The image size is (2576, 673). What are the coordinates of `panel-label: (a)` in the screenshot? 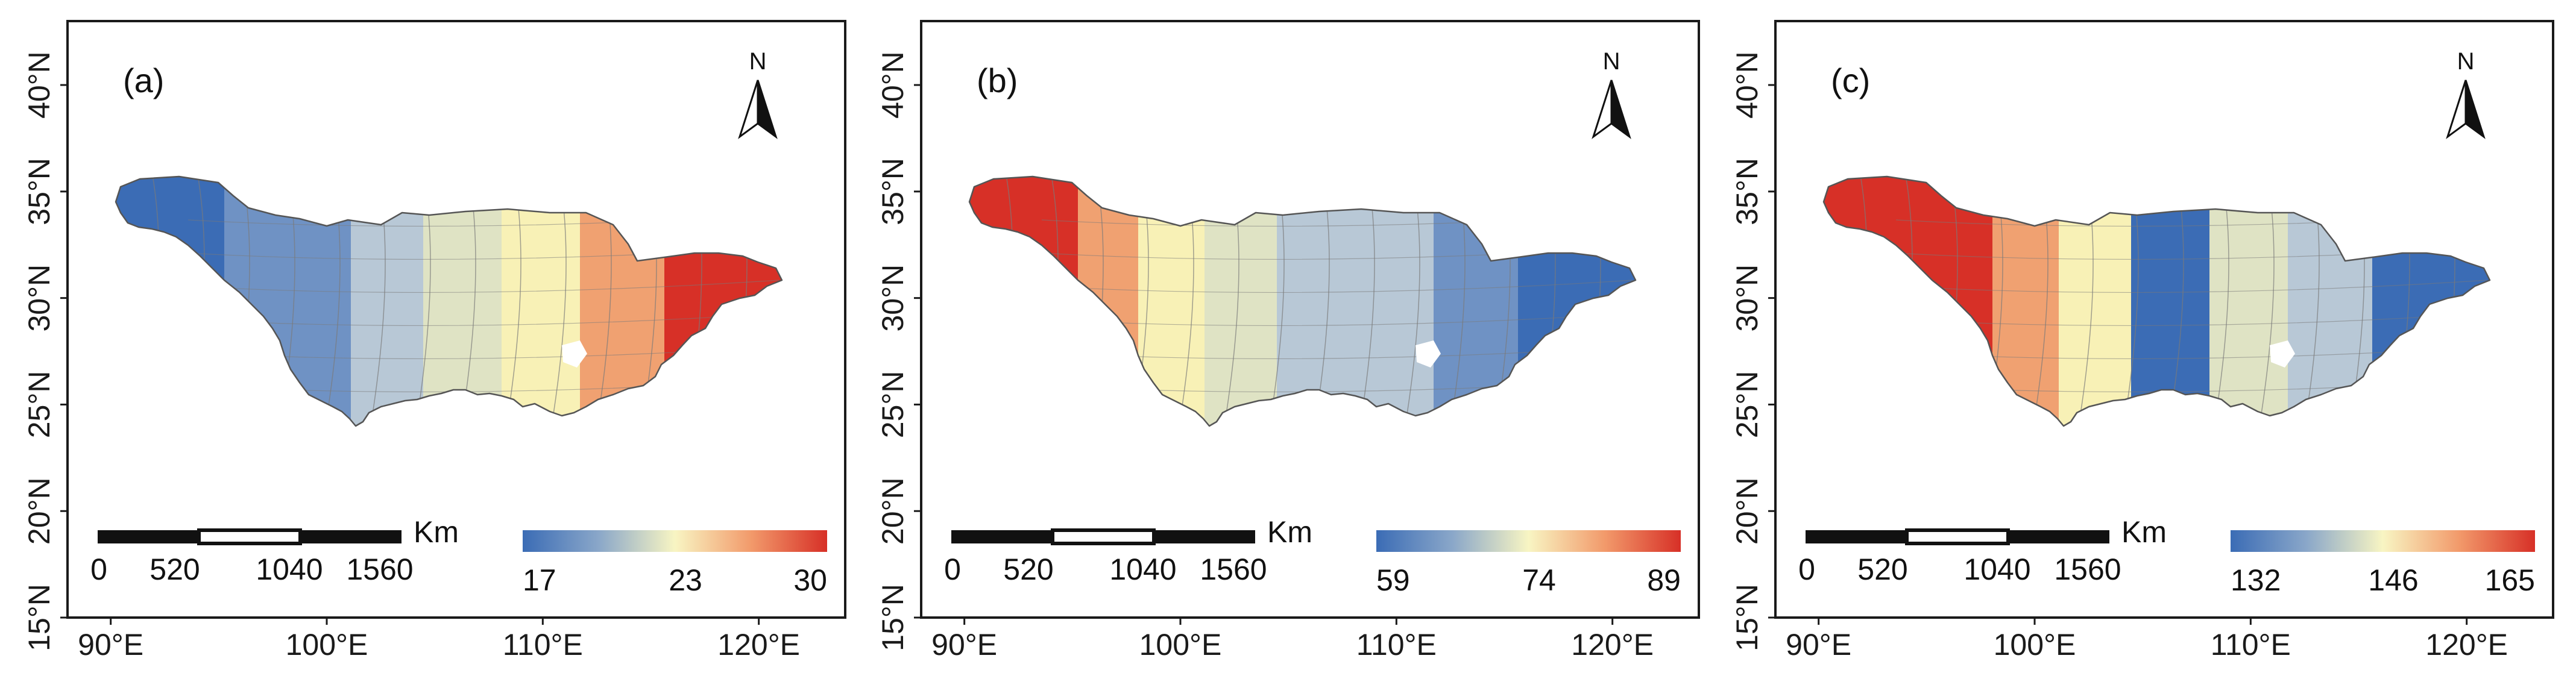 It's located at (143, 80).